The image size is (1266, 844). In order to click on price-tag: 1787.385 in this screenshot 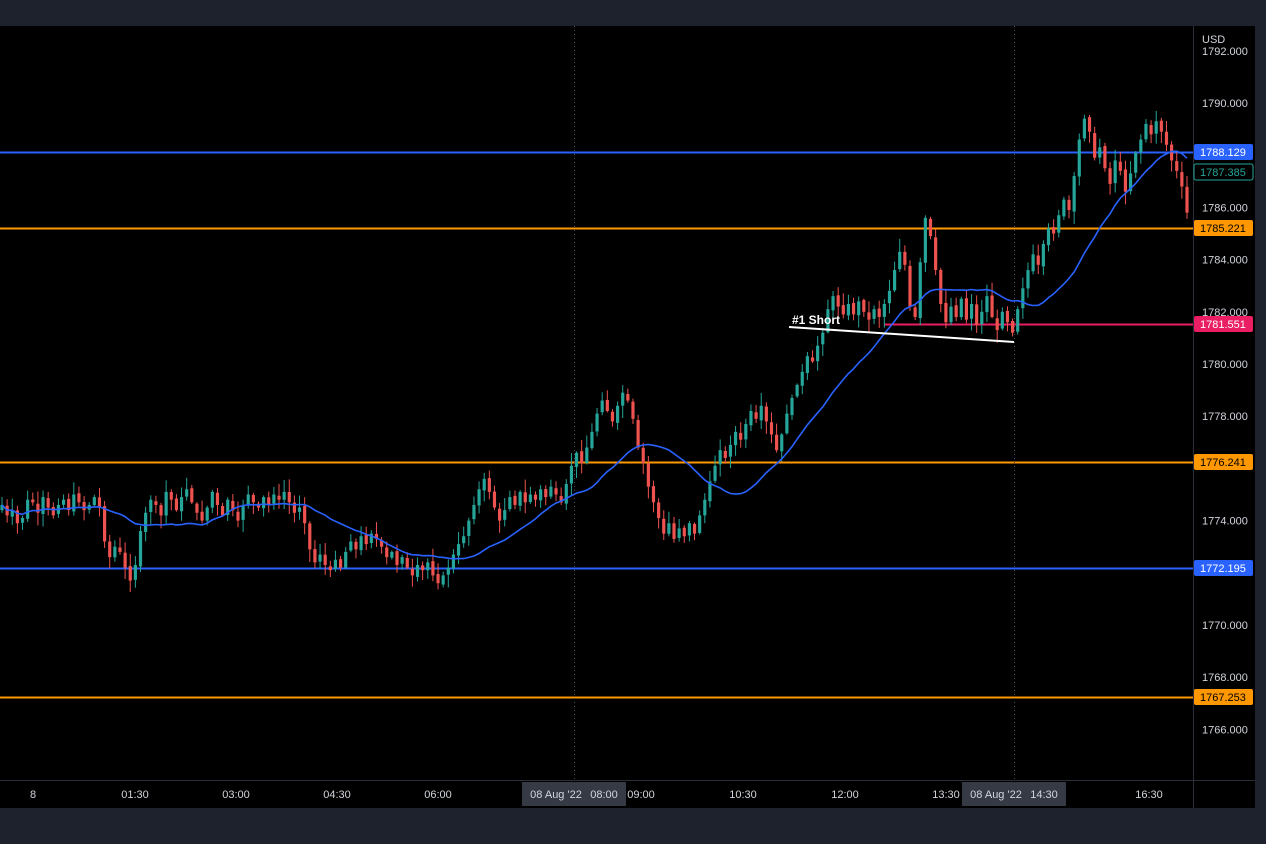, I will do `click(1223, 172)`.